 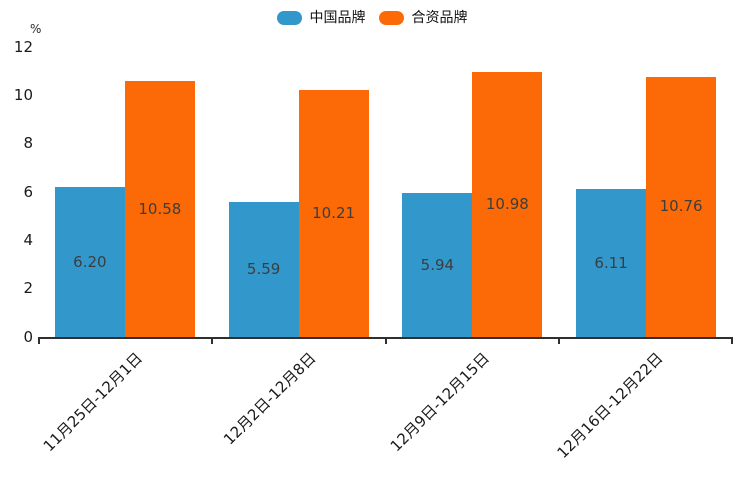 I want to click on legend: 中国品牌 合资品牌, so click(x=372, y=18).